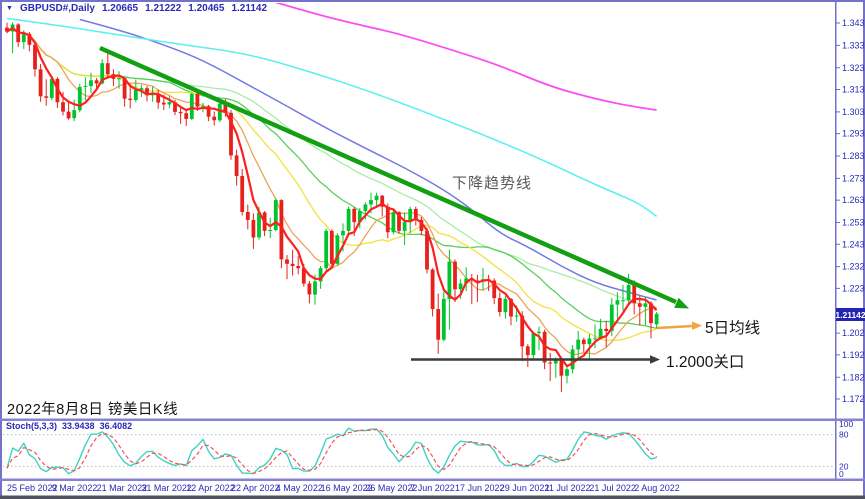  Describe the element at coordinates (853, 223) in the screenshot. I see `y-axis-label: 1.25300` at that location.